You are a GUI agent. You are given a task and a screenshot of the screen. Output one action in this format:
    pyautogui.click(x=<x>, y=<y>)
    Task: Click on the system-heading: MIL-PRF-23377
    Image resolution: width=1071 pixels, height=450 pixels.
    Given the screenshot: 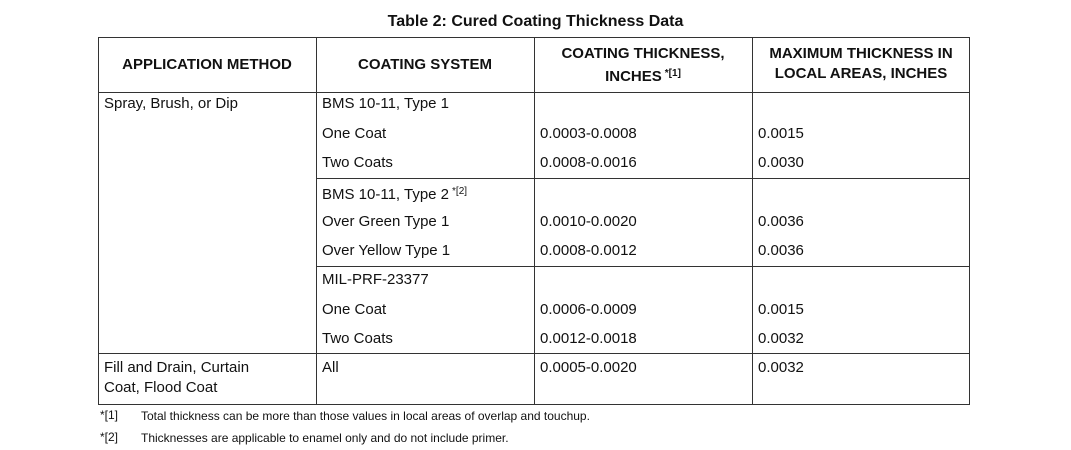 What is the action you would take?
    pyautogui.click(x=375, y=279)
    